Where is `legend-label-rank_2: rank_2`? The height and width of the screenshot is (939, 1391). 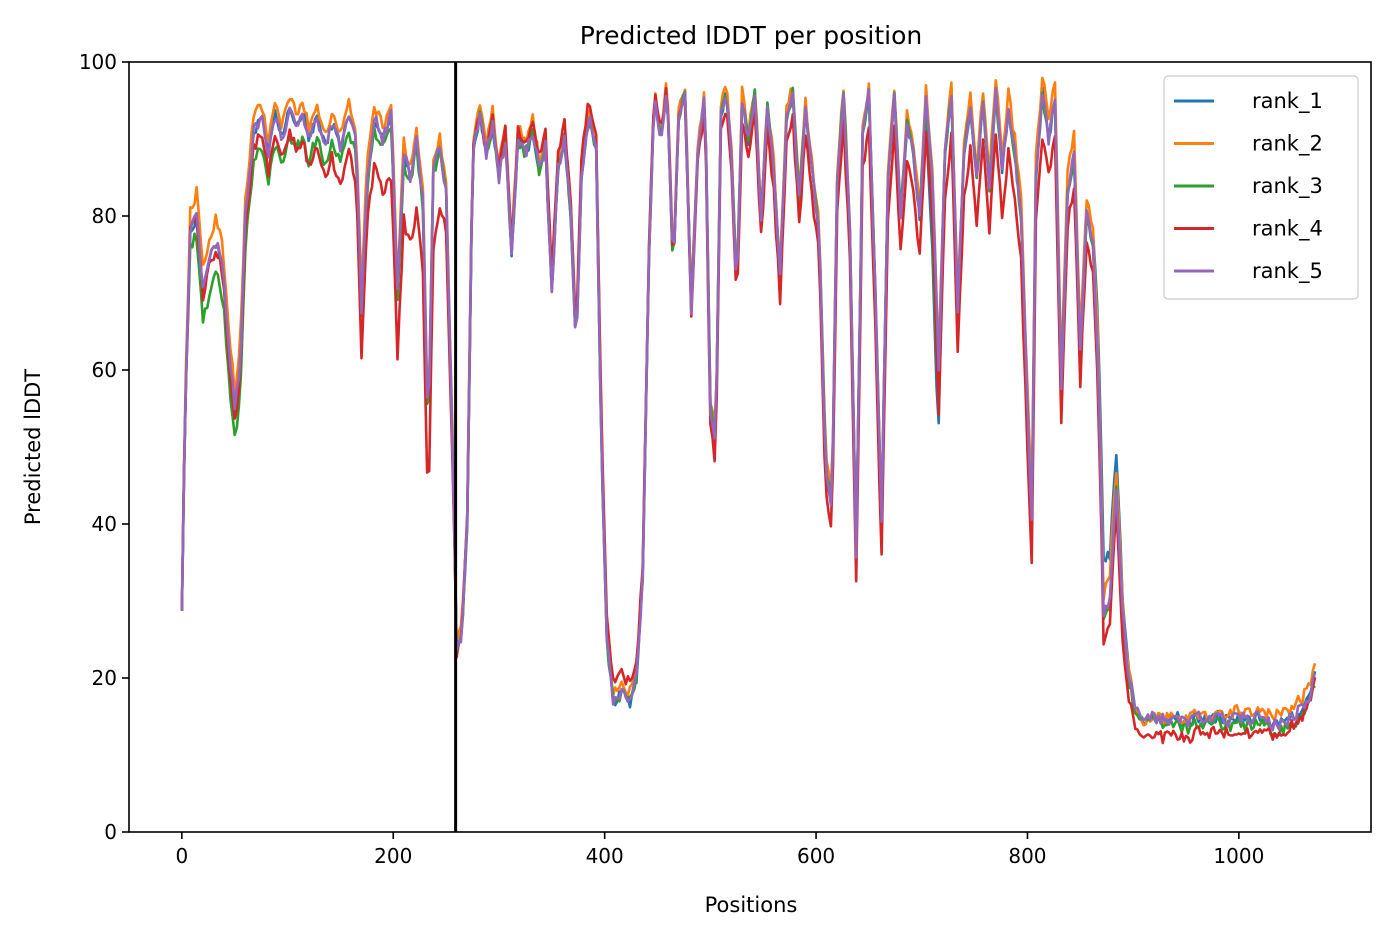
legend-label-rank_2: rank_2 is located at coordinates (1287, 144).